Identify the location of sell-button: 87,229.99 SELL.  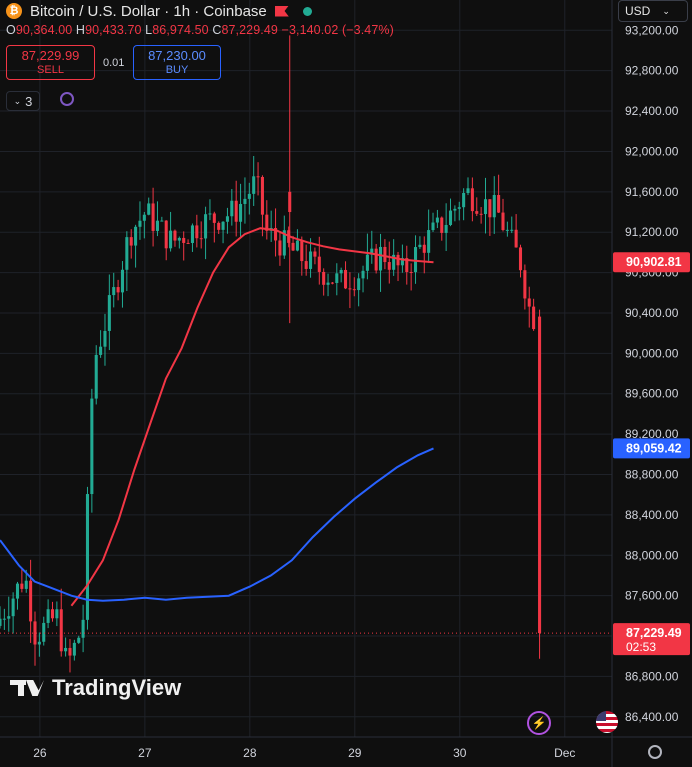
(50, 62).